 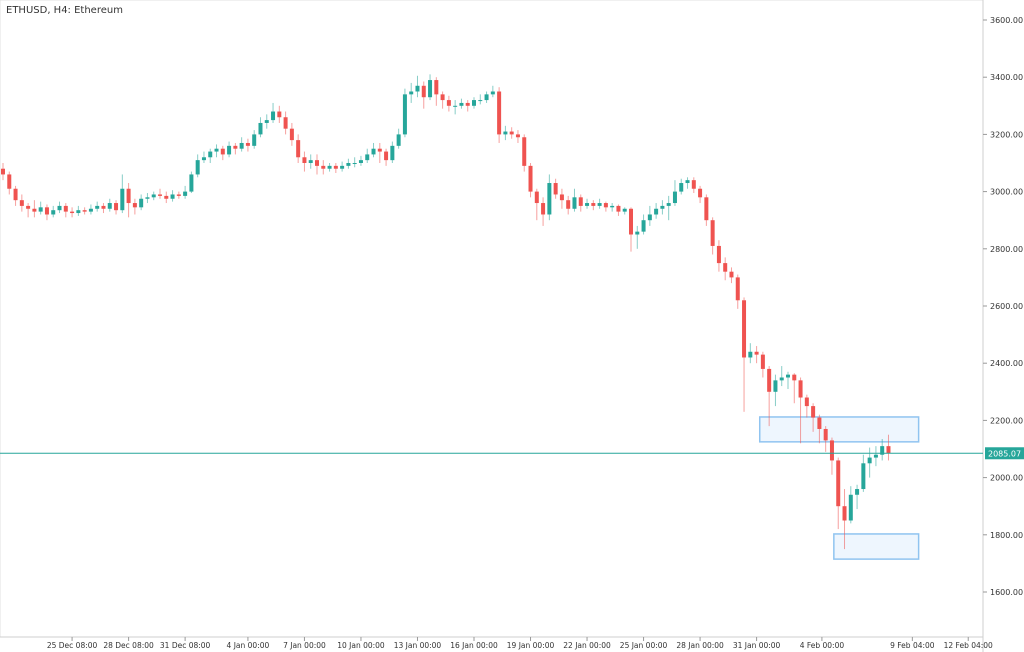 What do you see at coordinates (128, 645) in the screenshot?
I see `x-tick-label: 28 Dec 08:00` at bounding box center [128, 645].